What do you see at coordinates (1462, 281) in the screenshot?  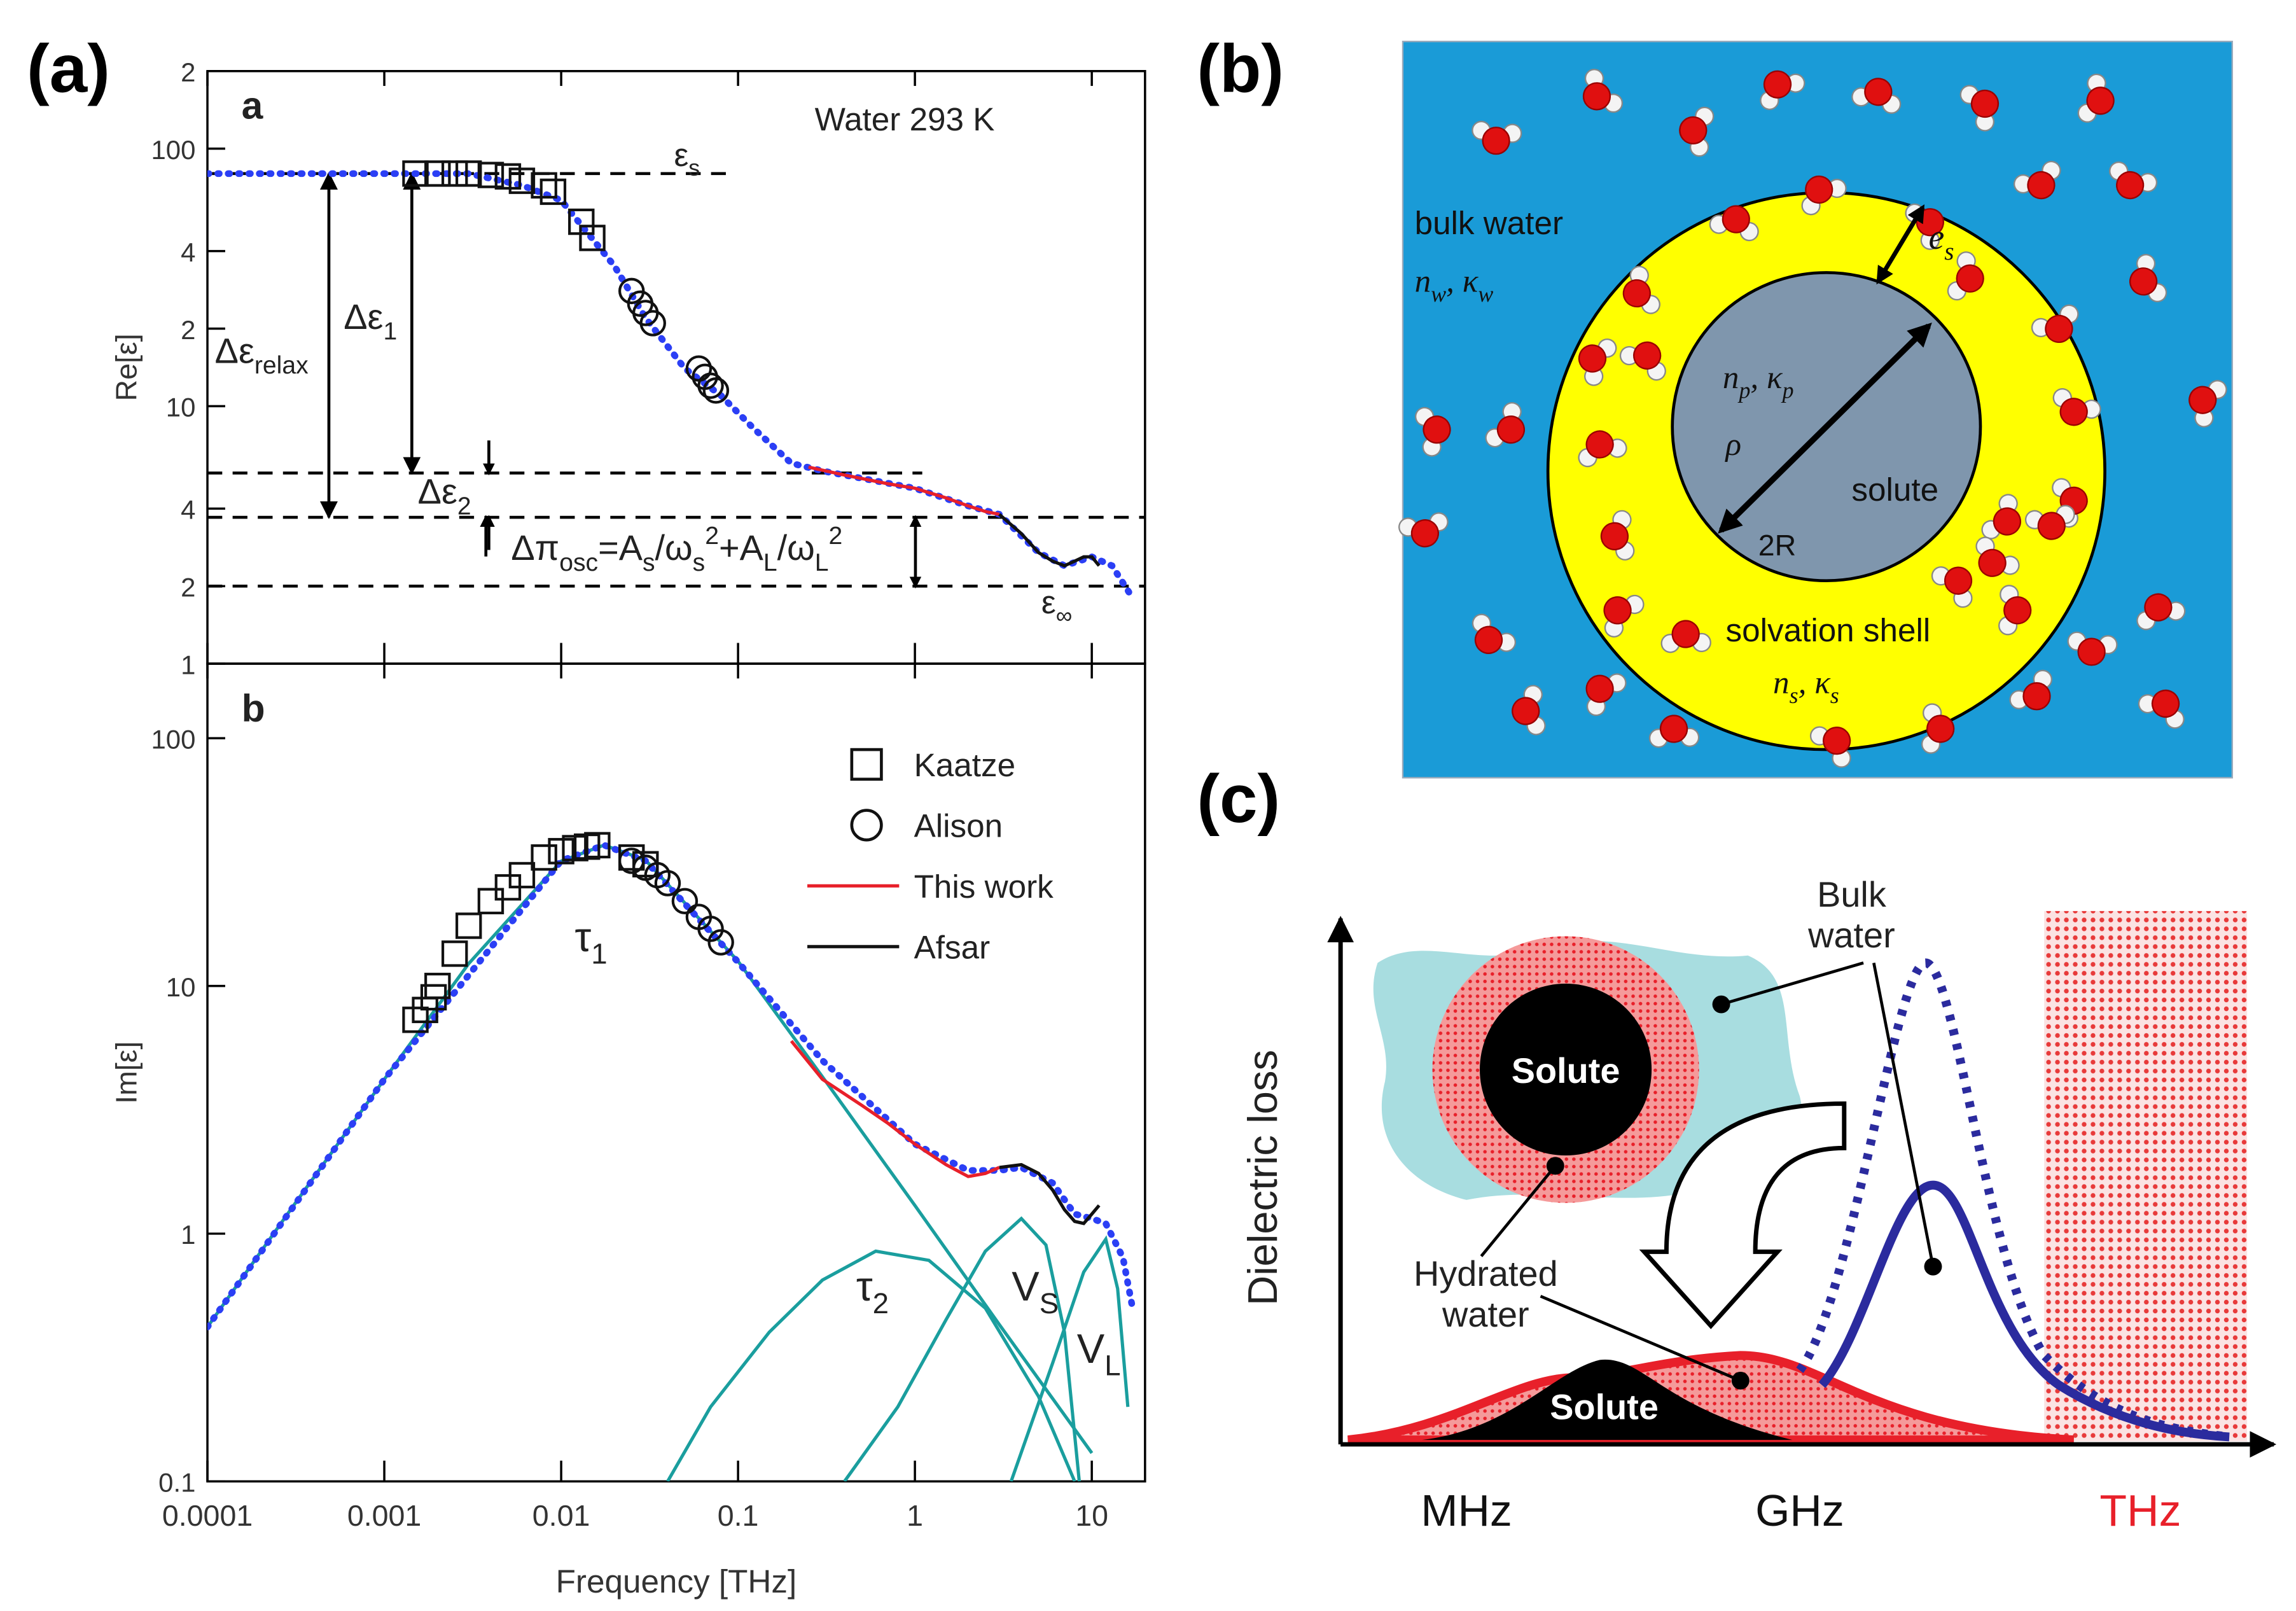 I see `diagram-label-part: , κ` at bounding box center [1462, 281].